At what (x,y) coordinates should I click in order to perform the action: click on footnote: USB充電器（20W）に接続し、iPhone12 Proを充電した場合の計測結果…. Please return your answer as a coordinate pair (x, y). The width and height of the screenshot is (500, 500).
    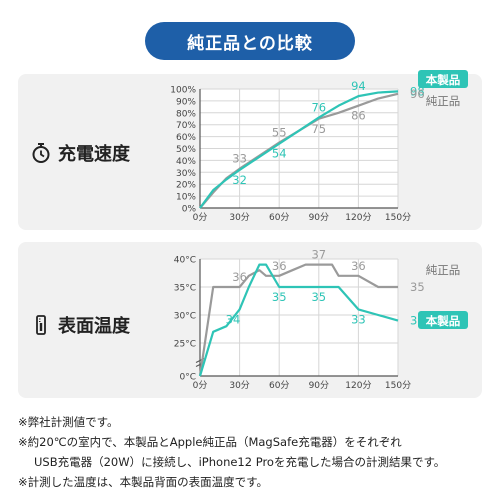
    Looking at the image, I should click on (240, 462).